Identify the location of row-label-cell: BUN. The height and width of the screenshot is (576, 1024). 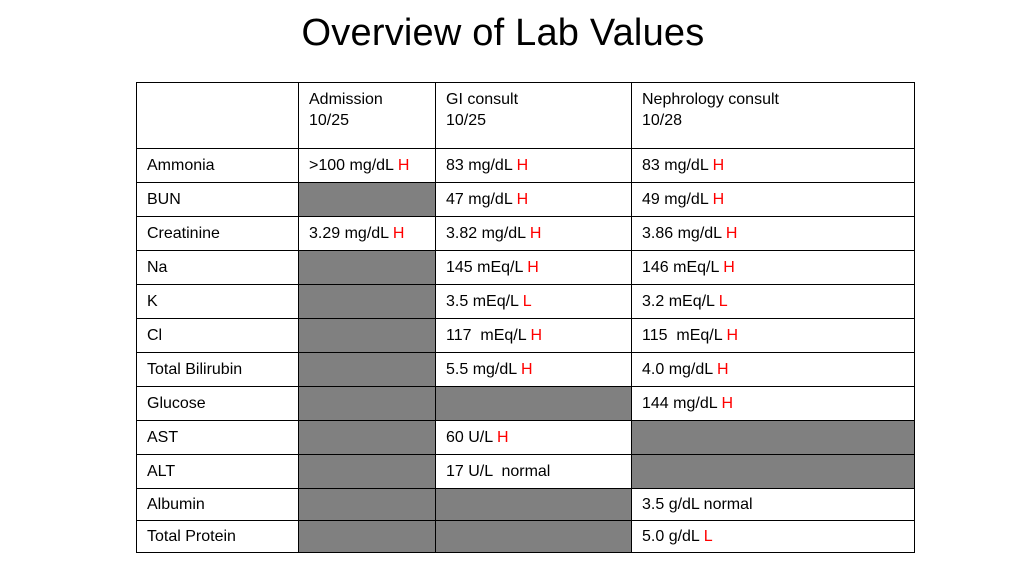
(217, 199).